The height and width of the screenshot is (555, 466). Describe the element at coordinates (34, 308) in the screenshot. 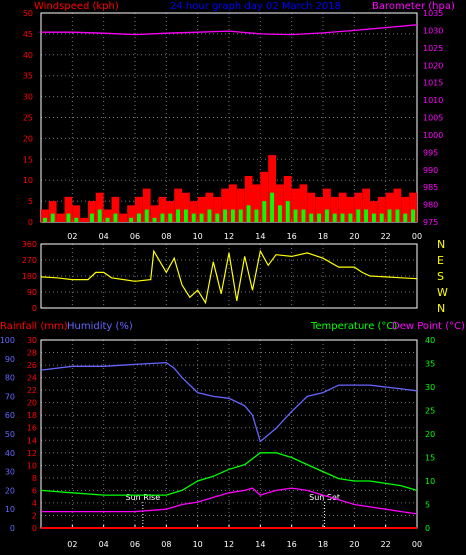

I see `direction-tick-label: 0` at that location.